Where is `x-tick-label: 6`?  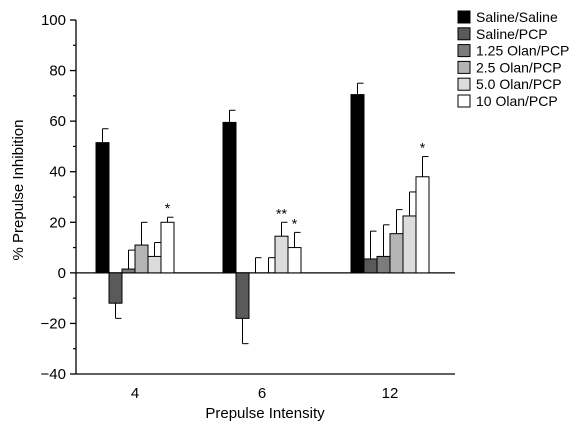 x-tick-label: 6 is located at coordinates (262, 393).